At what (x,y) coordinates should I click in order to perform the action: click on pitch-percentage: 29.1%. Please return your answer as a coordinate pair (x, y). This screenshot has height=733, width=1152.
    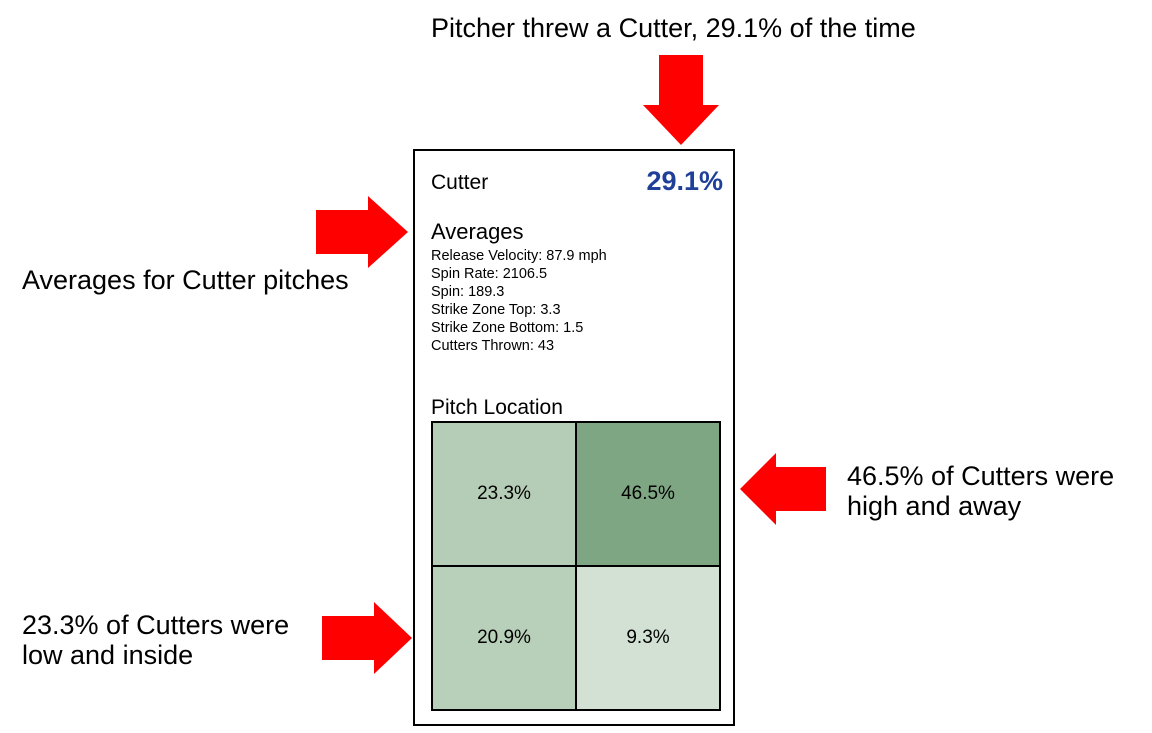
    Looking at the image, I should click on (684, 181).